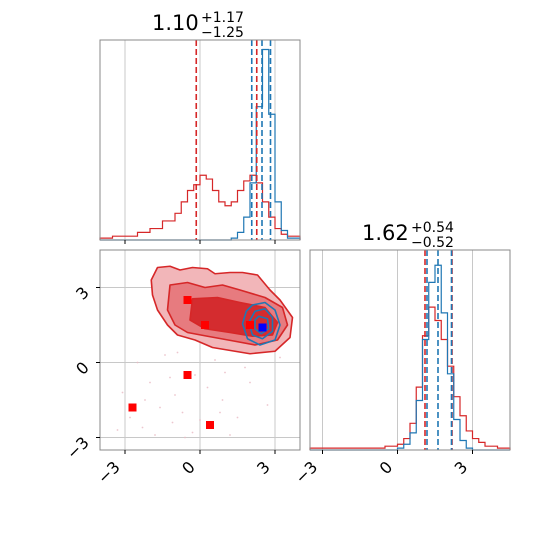  Describe the element at coordinates (432, 228) in the screenshot. I see `title-param-2-plus: +0.54` at that location.